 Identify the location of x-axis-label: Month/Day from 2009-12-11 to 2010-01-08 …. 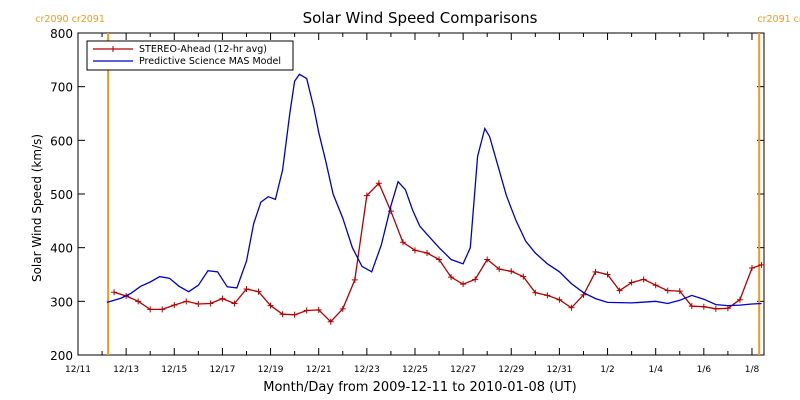
(419, 387).